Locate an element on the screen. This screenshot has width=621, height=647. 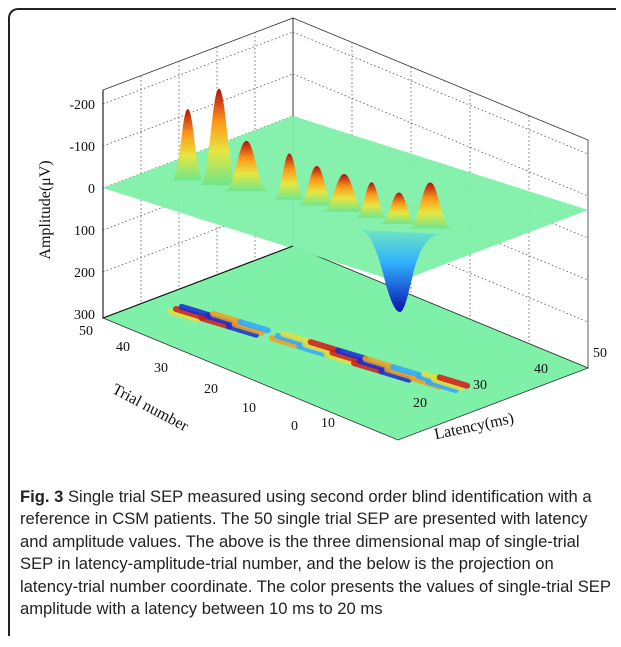
x-tick-label: 20 is located at coordinates (420, 403).